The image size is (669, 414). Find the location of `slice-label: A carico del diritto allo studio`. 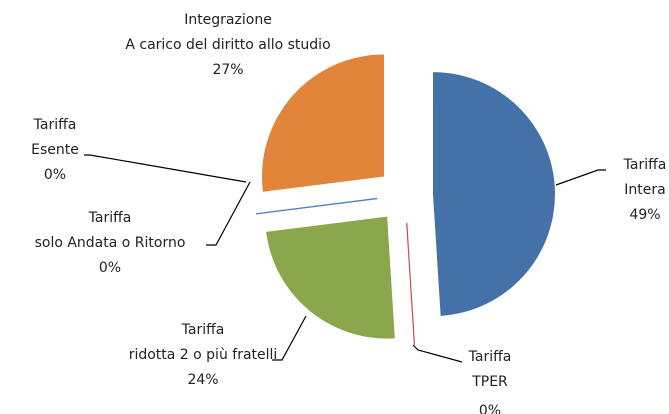

slice-label: A carico del diritto allo studio is located at coordinates (227, 45).